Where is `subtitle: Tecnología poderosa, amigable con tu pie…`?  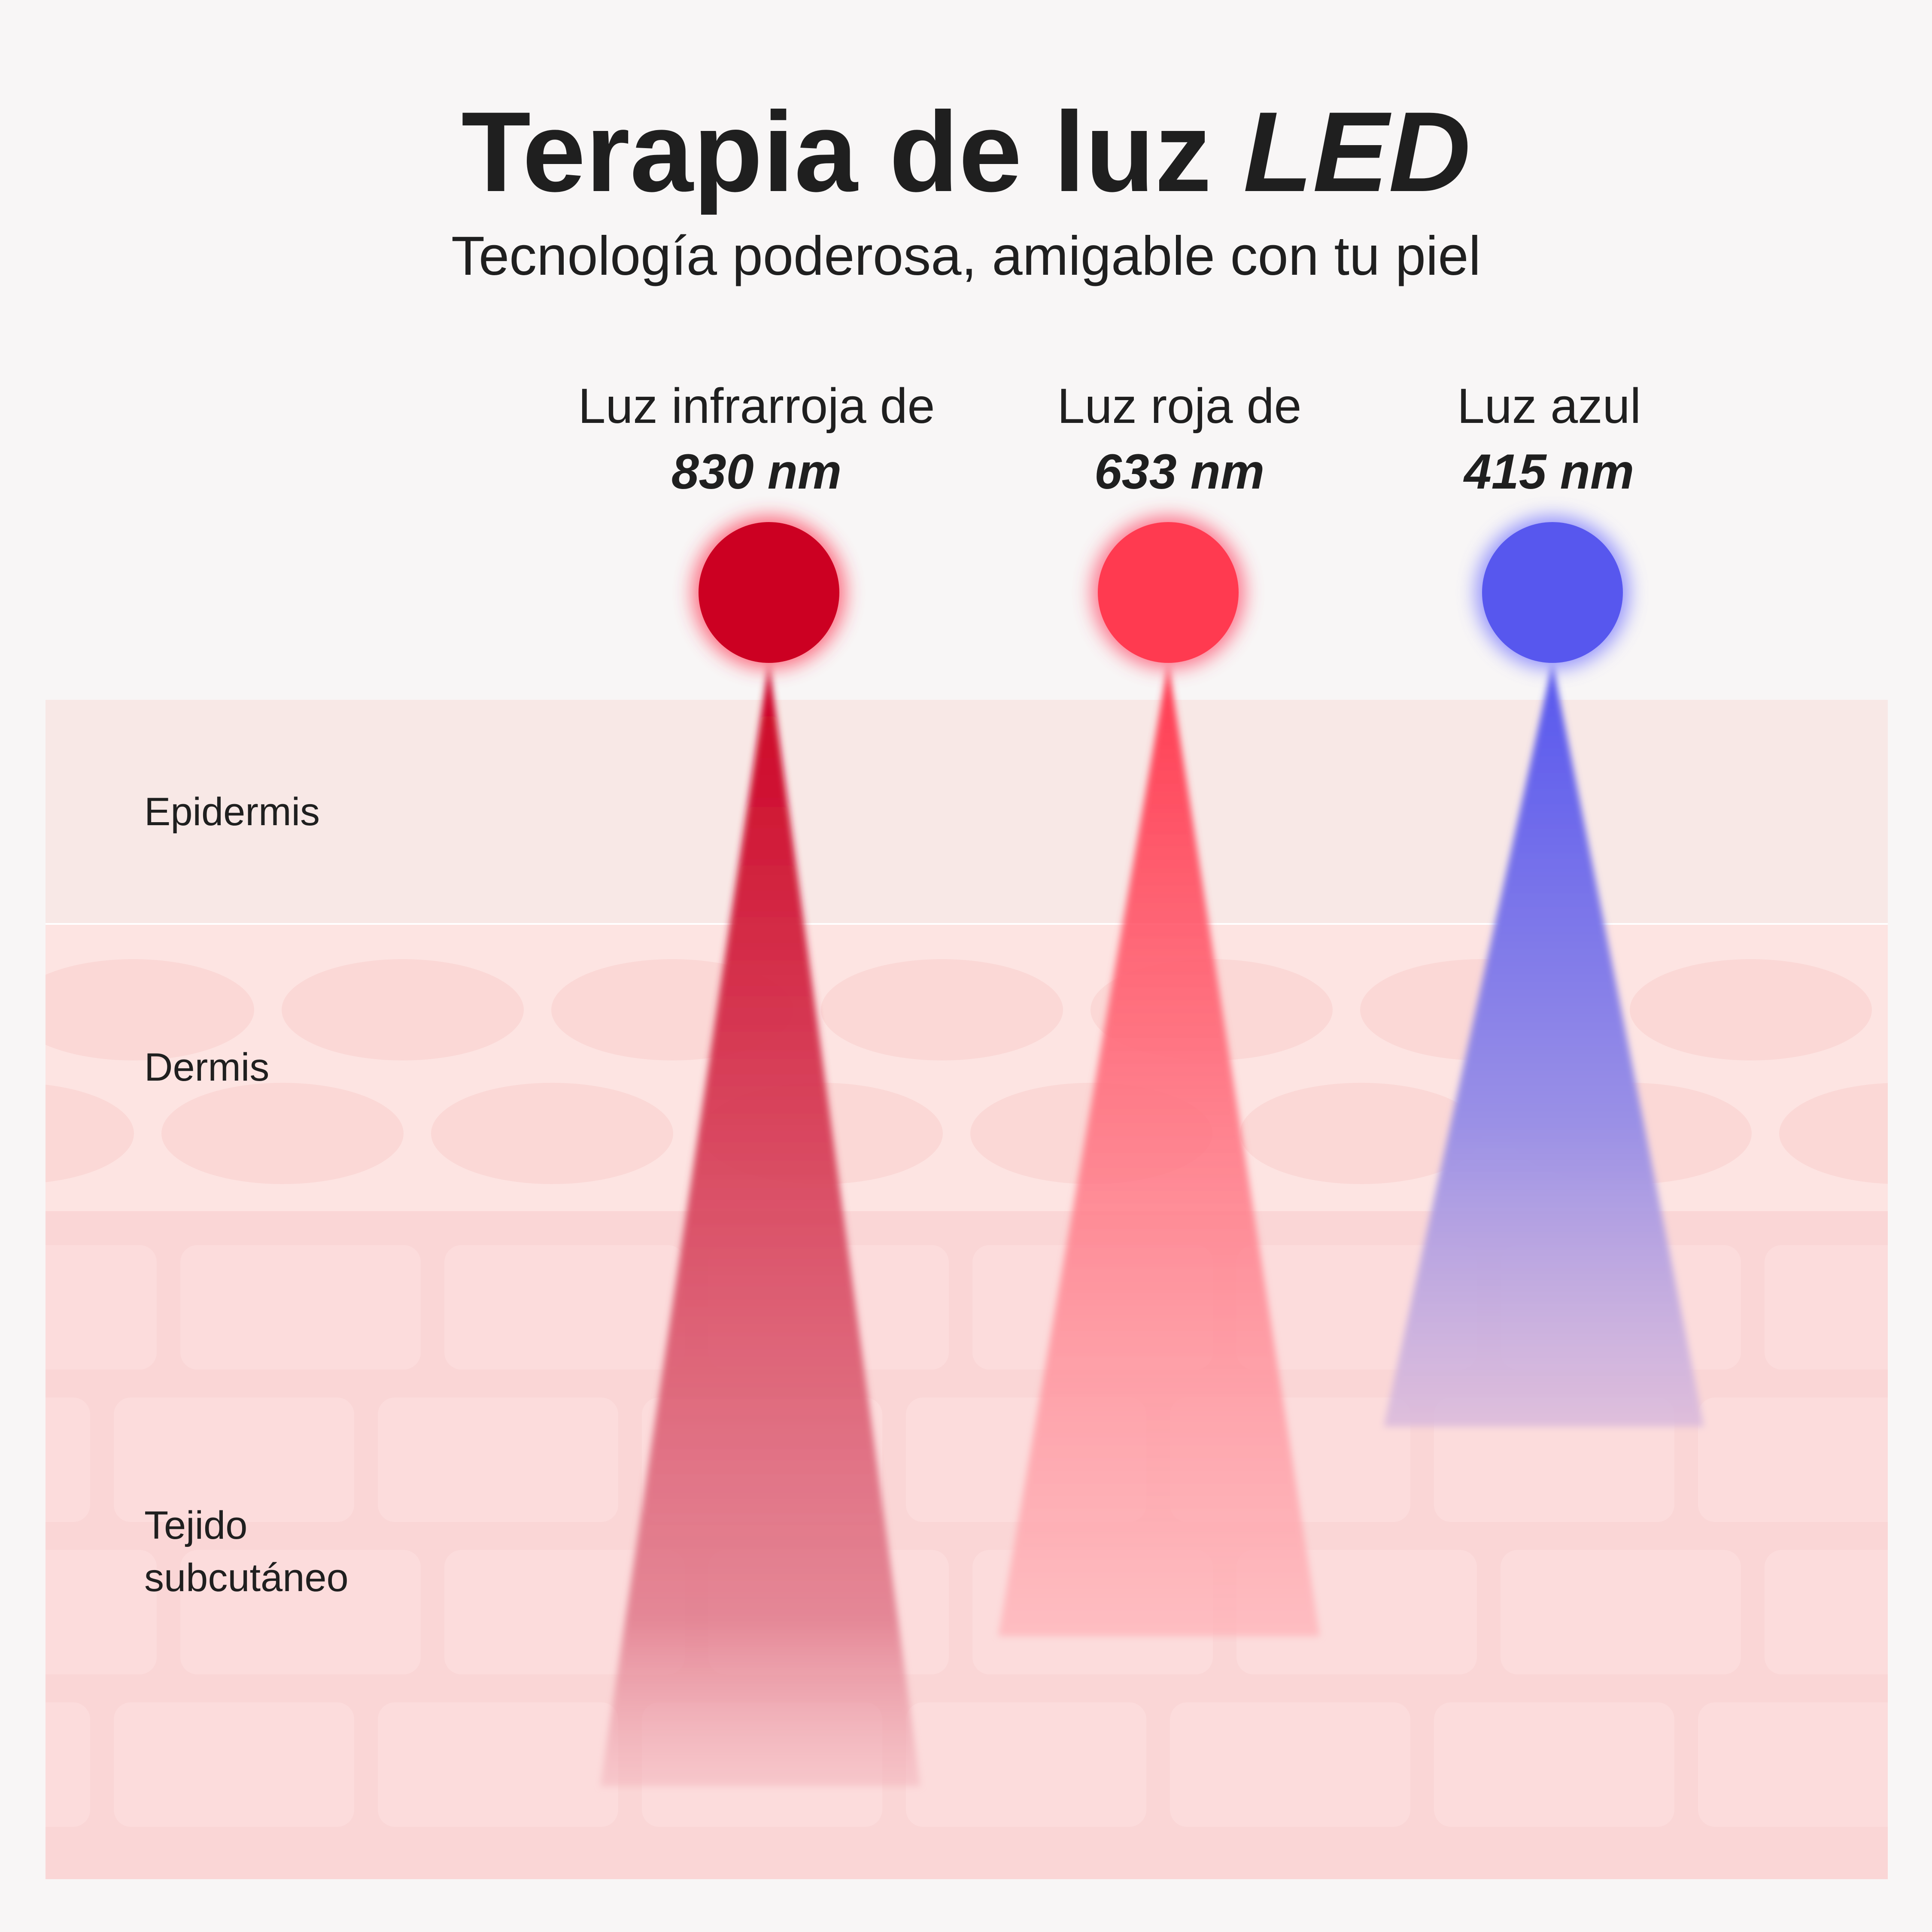 subtitle: Tecnología poderosa, amigable con tu pie… is located at coordinates (966, 256).